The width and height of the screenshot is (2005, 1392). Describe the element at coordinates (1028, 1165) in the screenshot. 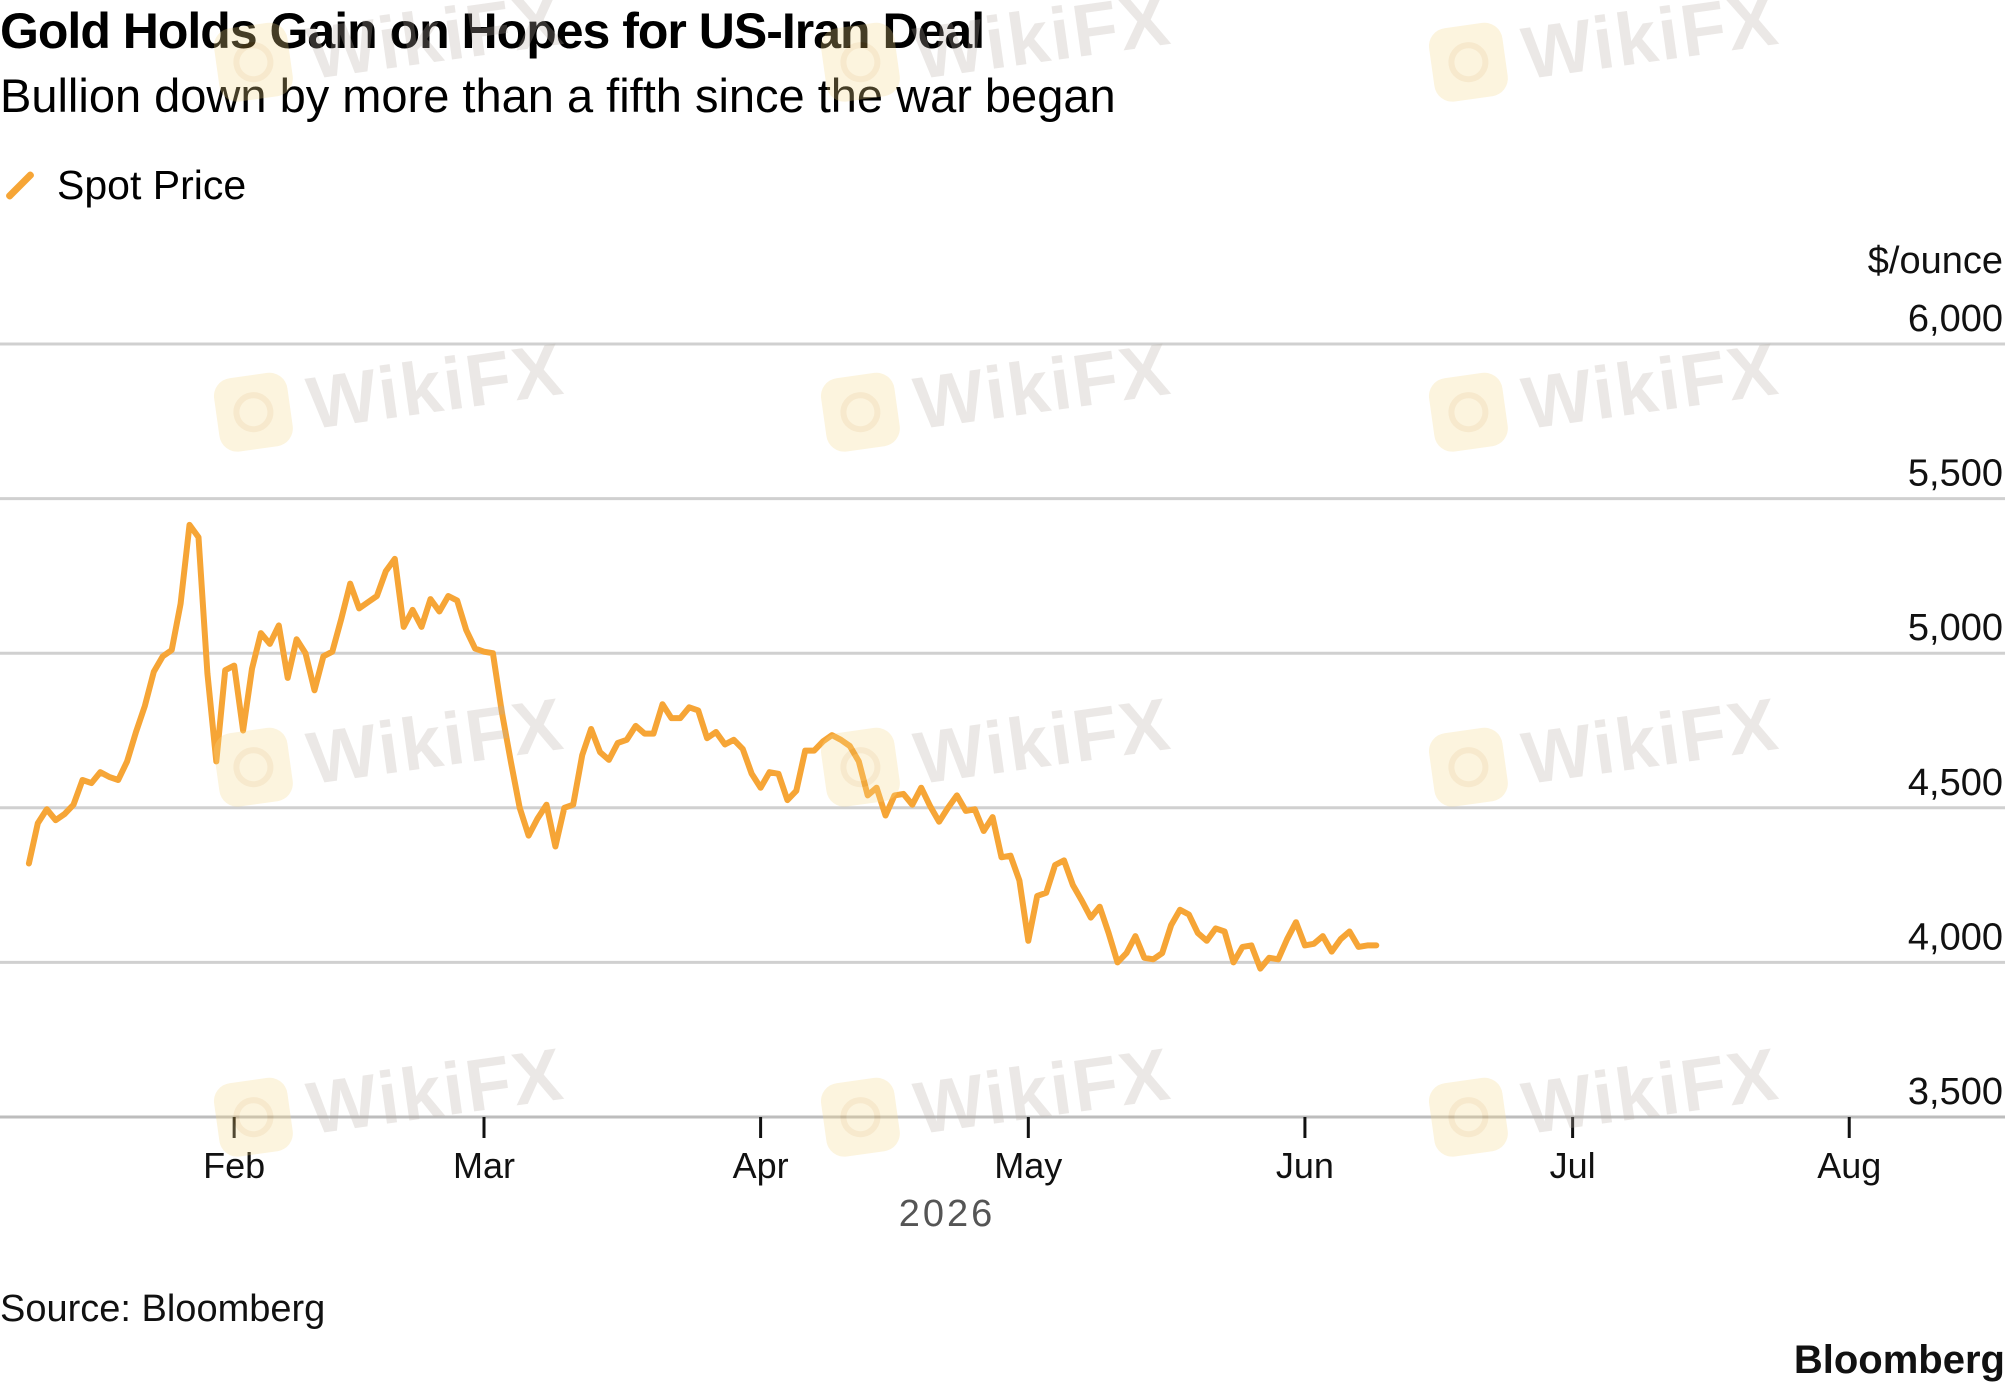

I see `x-tick-label: May` at that location.